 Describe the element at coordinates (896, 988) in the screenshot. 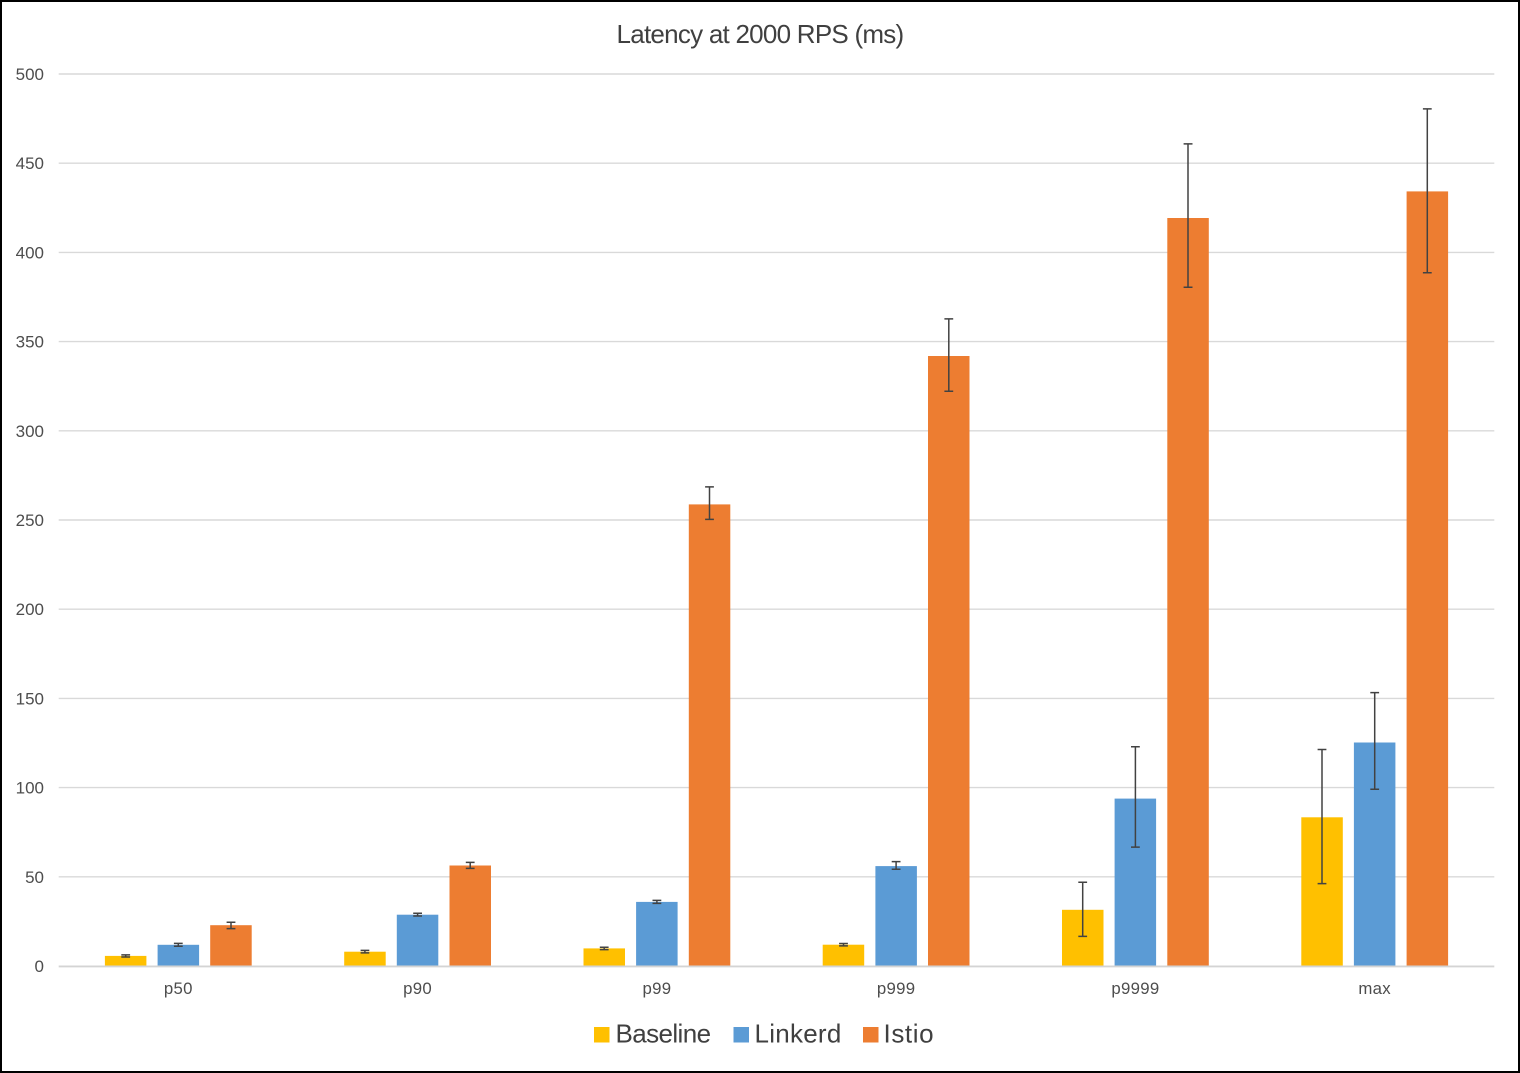

I see `svg-text: p999` at that location.